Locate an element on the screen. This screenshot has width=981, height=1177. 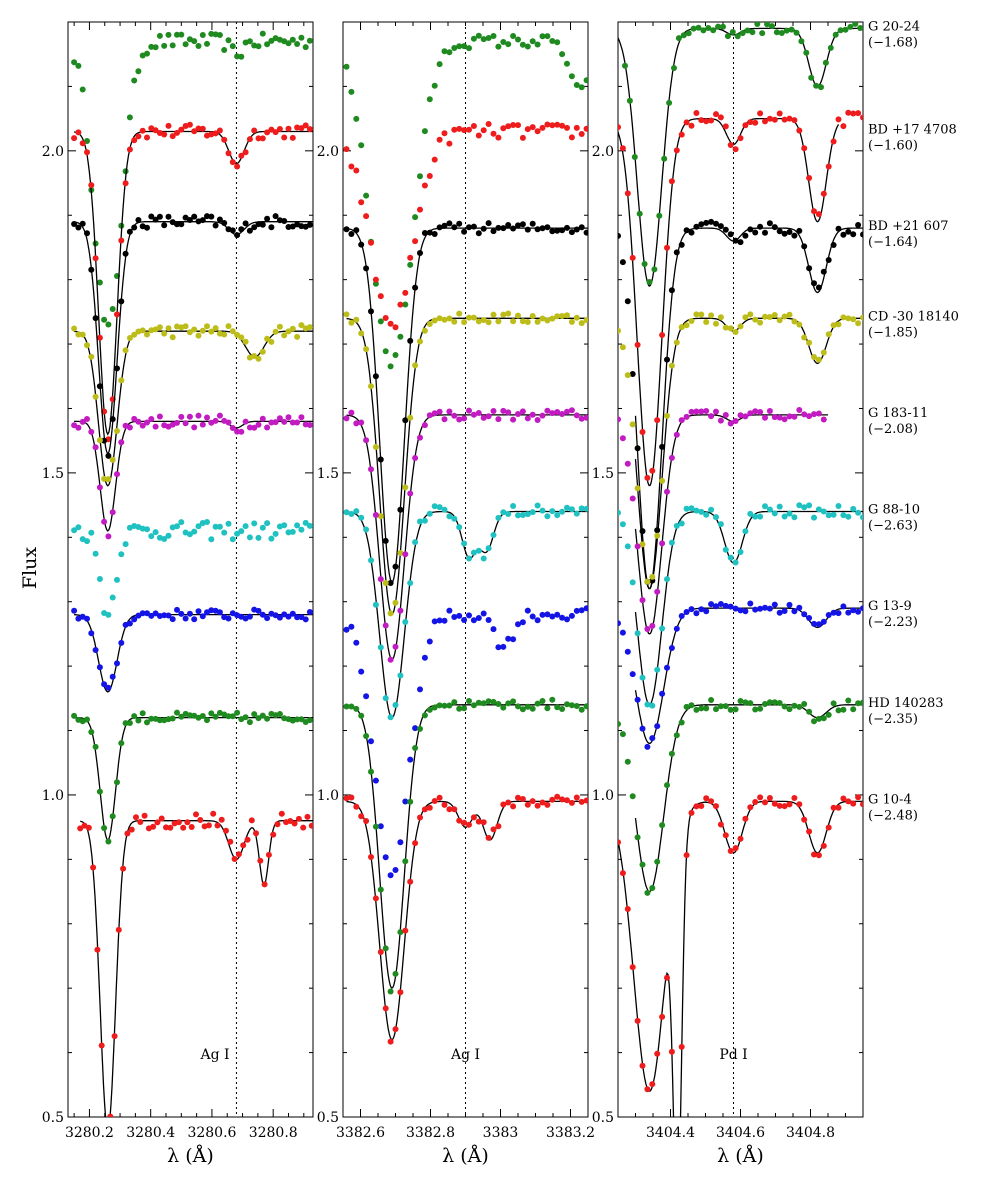
line-annotation: Ag I is located at coordinates (465, 1055).